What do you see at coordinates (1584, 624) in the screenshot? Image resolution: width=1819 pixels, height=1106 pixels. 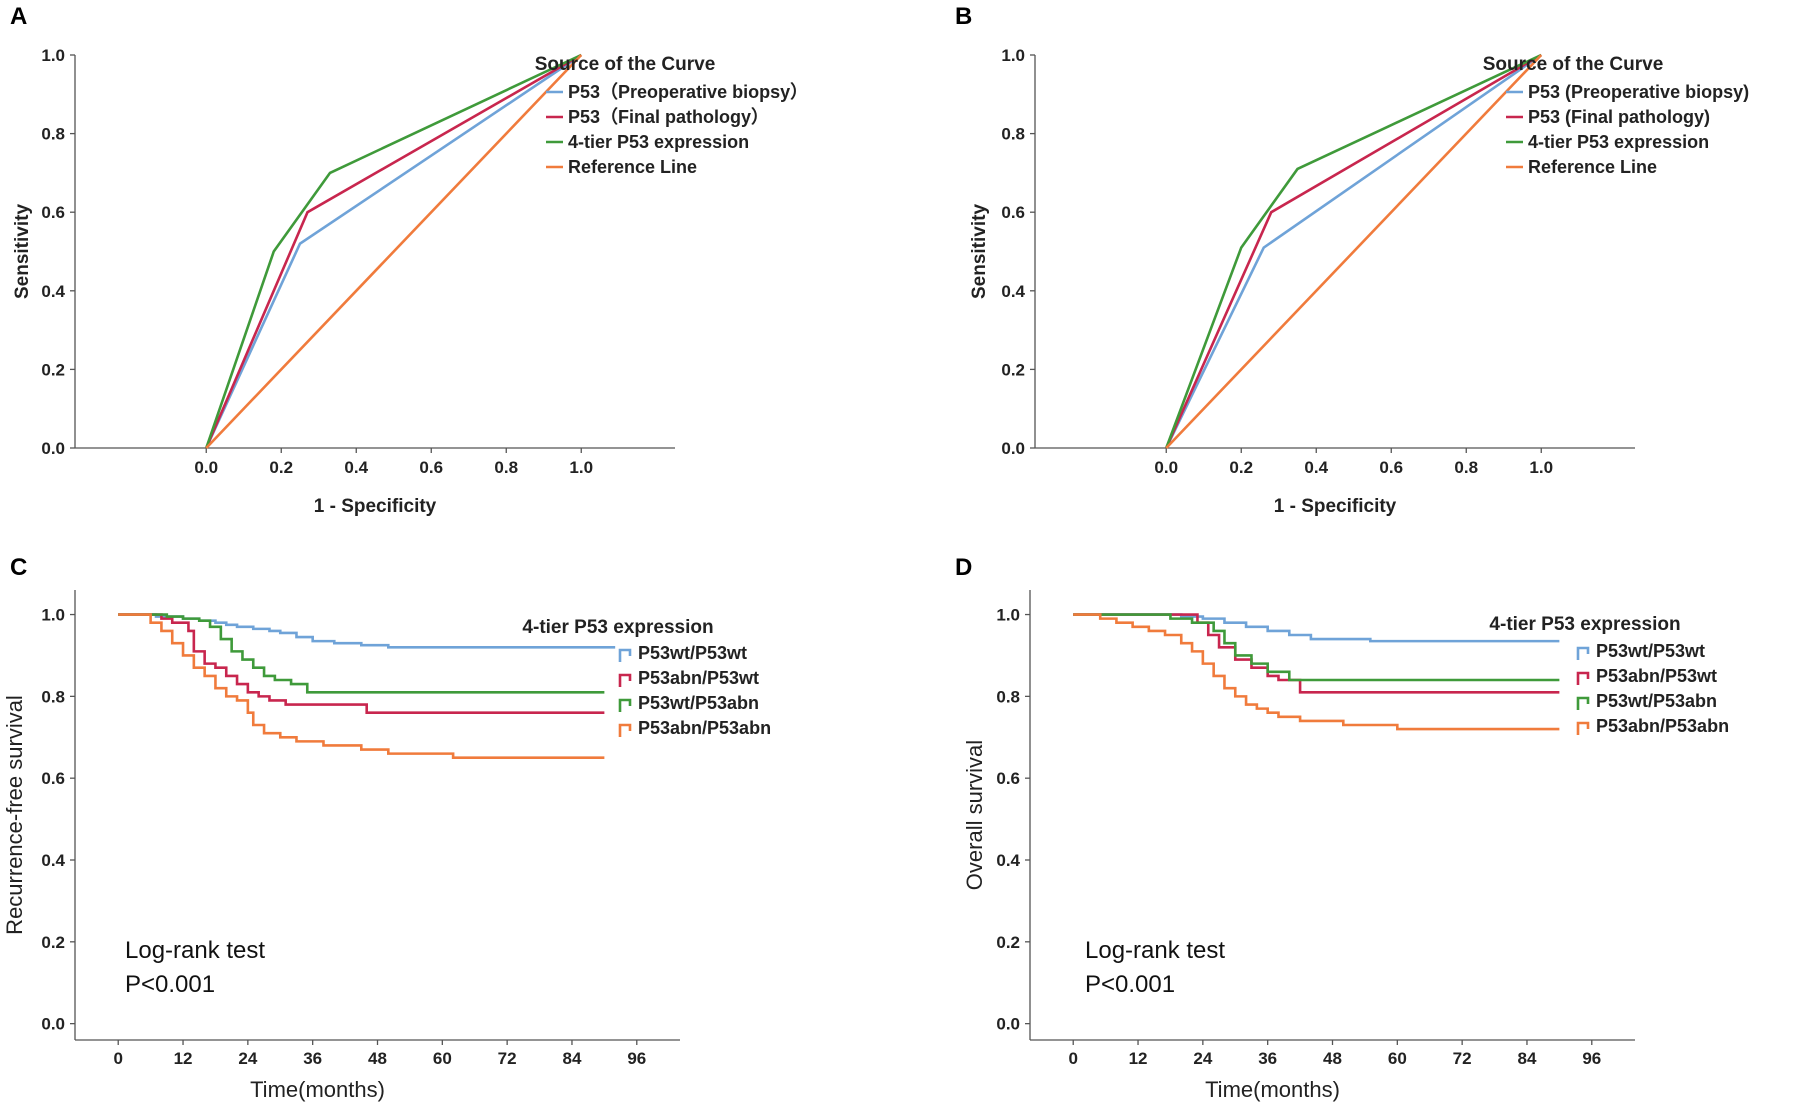 I see `legend-title: 4-tier P53 expression` at bounding box center [1584, 624].